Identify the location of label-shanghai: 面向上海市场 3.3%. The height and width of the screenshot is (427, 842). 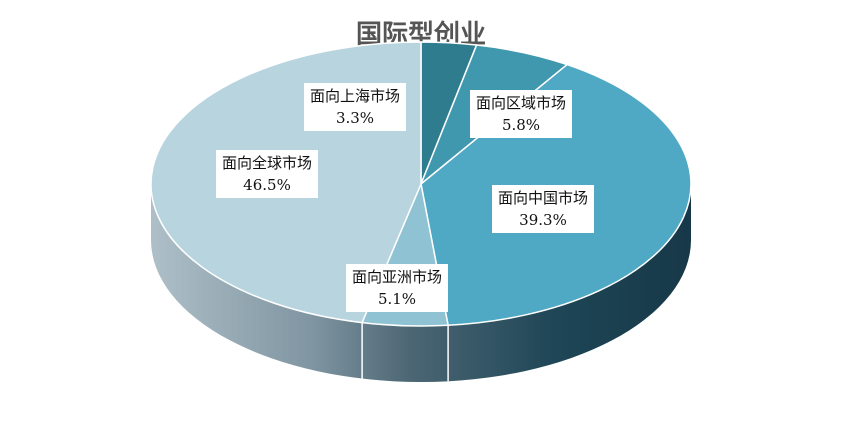
(355, 107).